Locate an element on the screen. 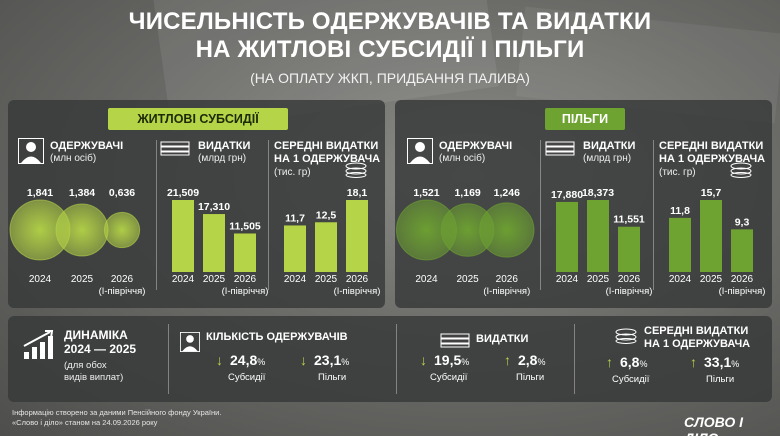 This screenshot has width=780, height=436. expenses-heading: ВИДАТКИ is located at coordinates (224, 146).